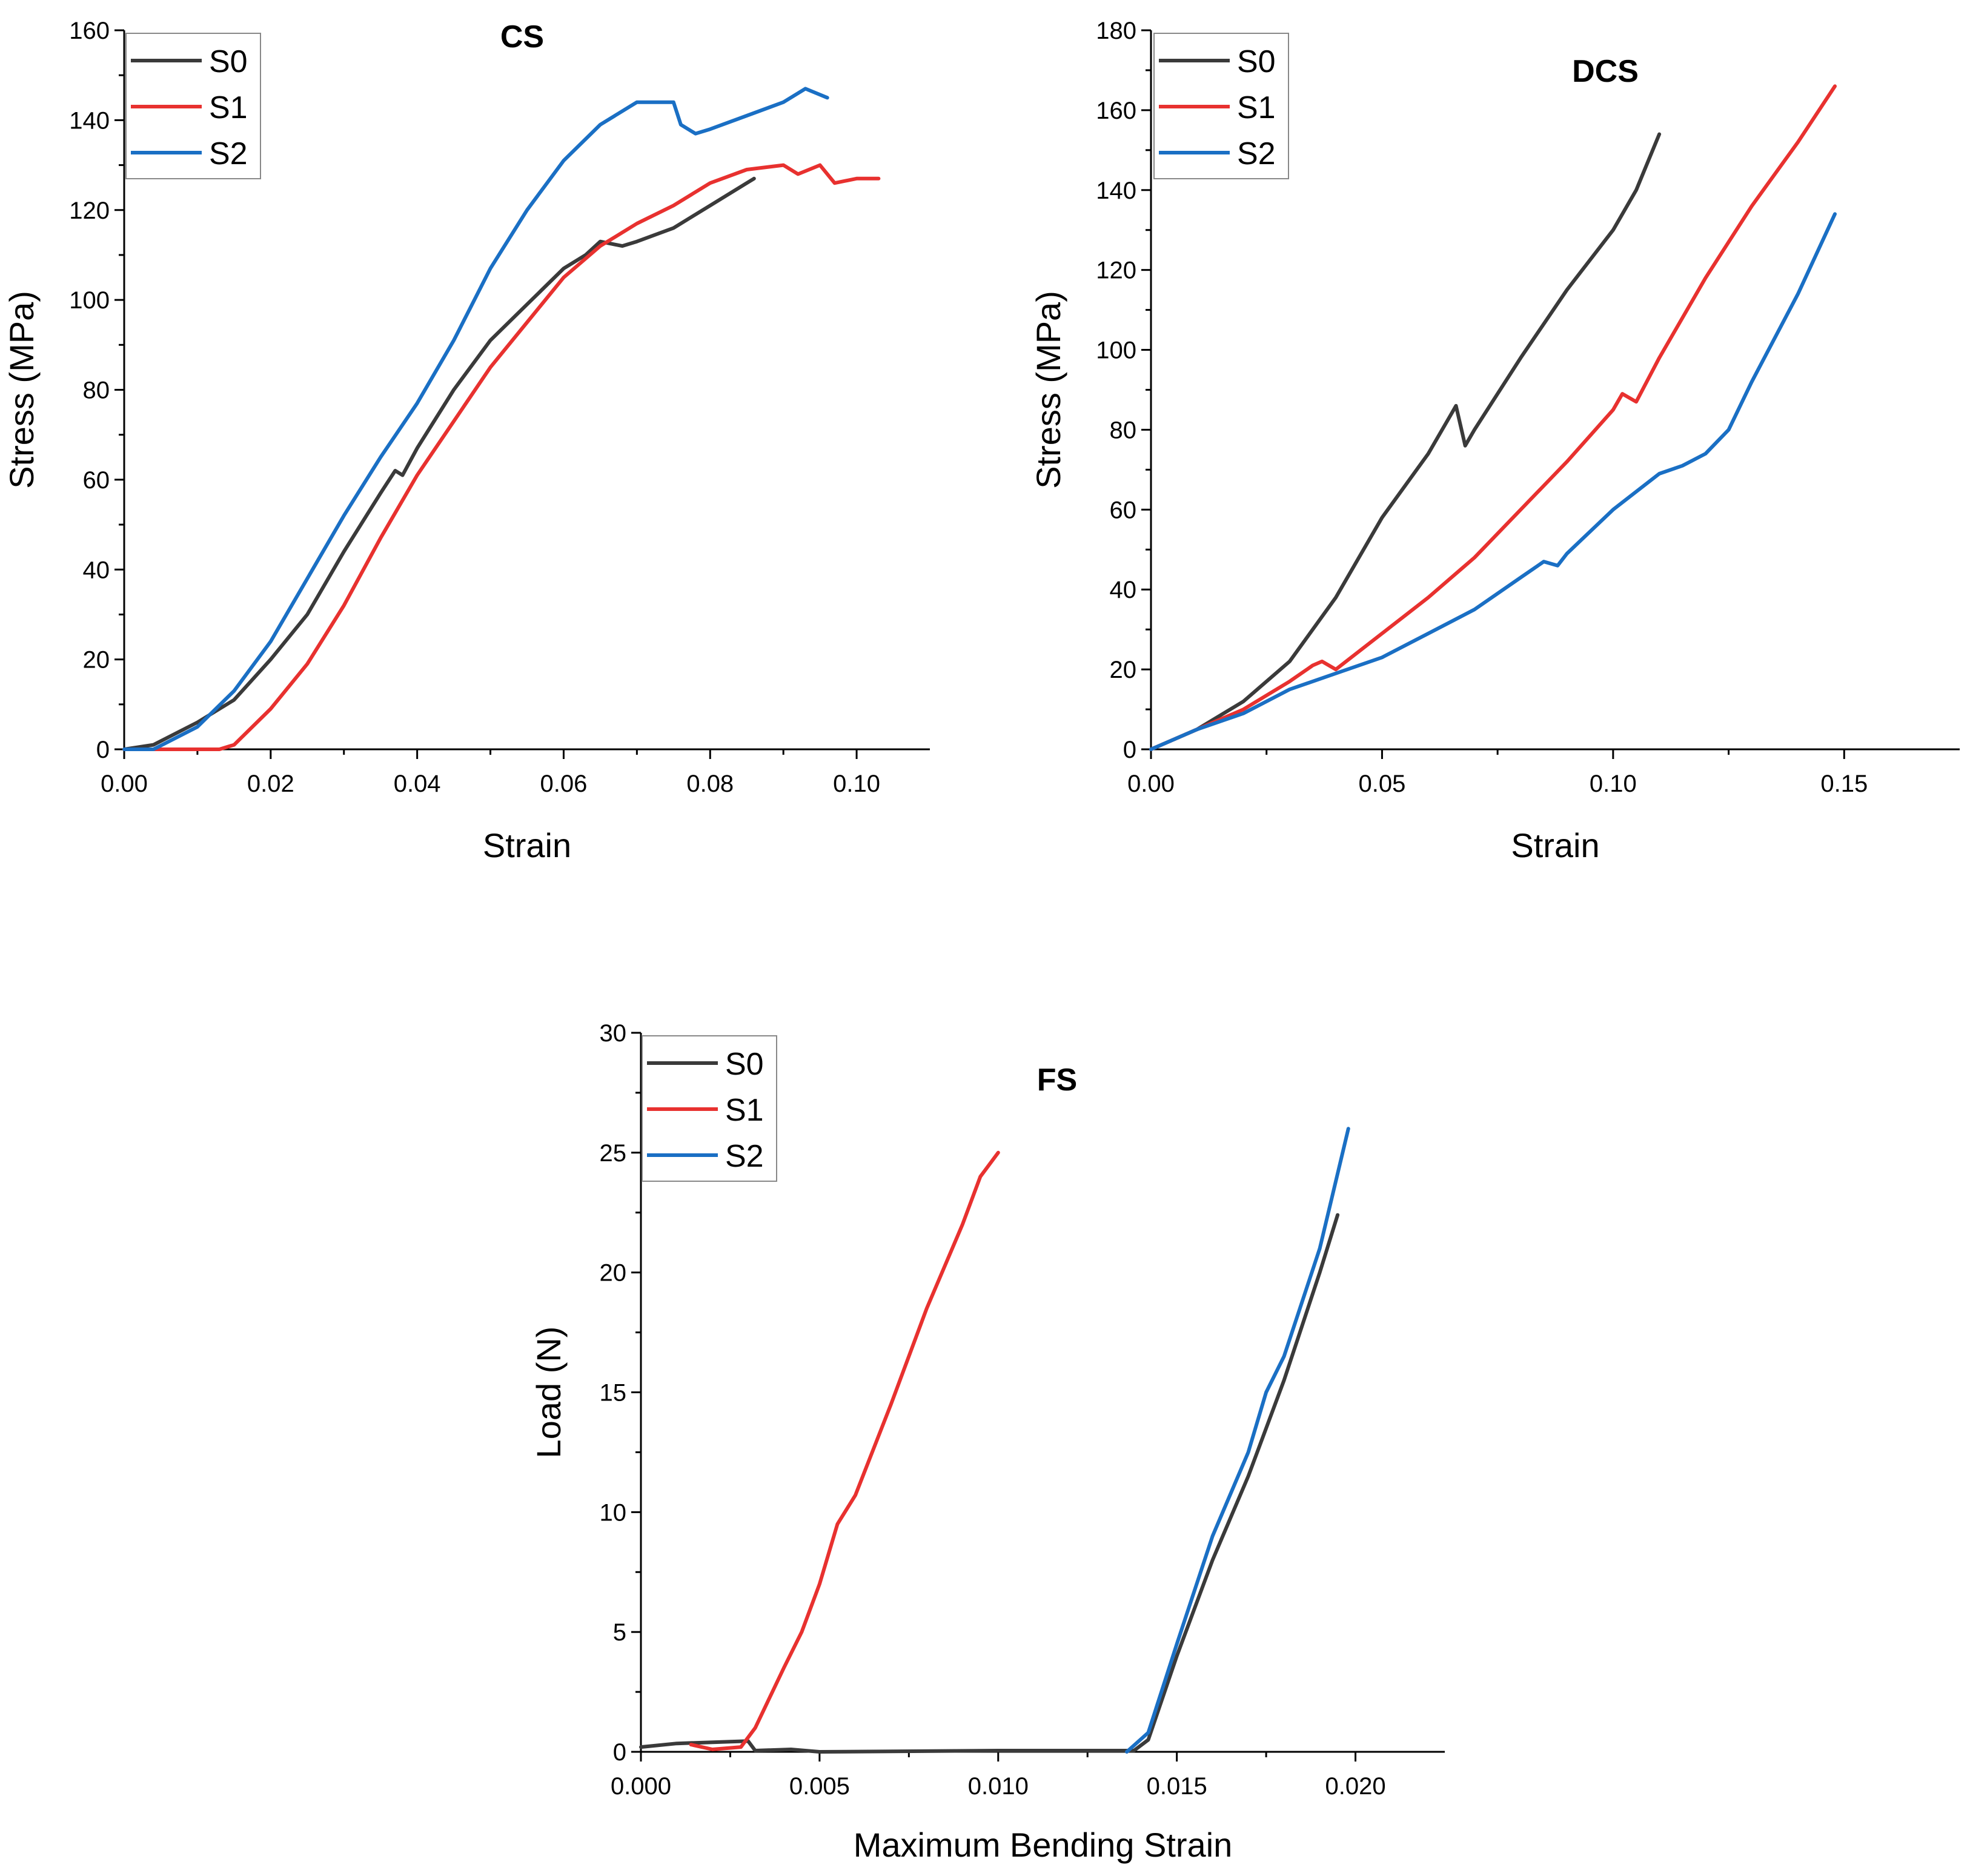 The image size is (1970, 1876). What do you see at coordinates (1116, 191) in the screenshot?
I see `dcs-y-tick-label: 140` at bounding box center [1116, 191].